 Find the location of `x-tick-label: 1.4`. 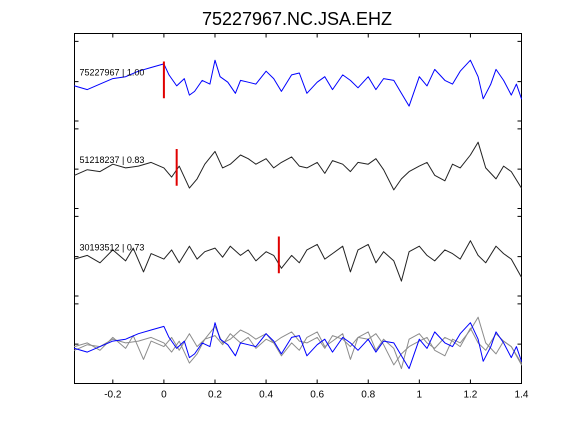

x-tick-label: 1.4 is located at coordinates (522, 395).